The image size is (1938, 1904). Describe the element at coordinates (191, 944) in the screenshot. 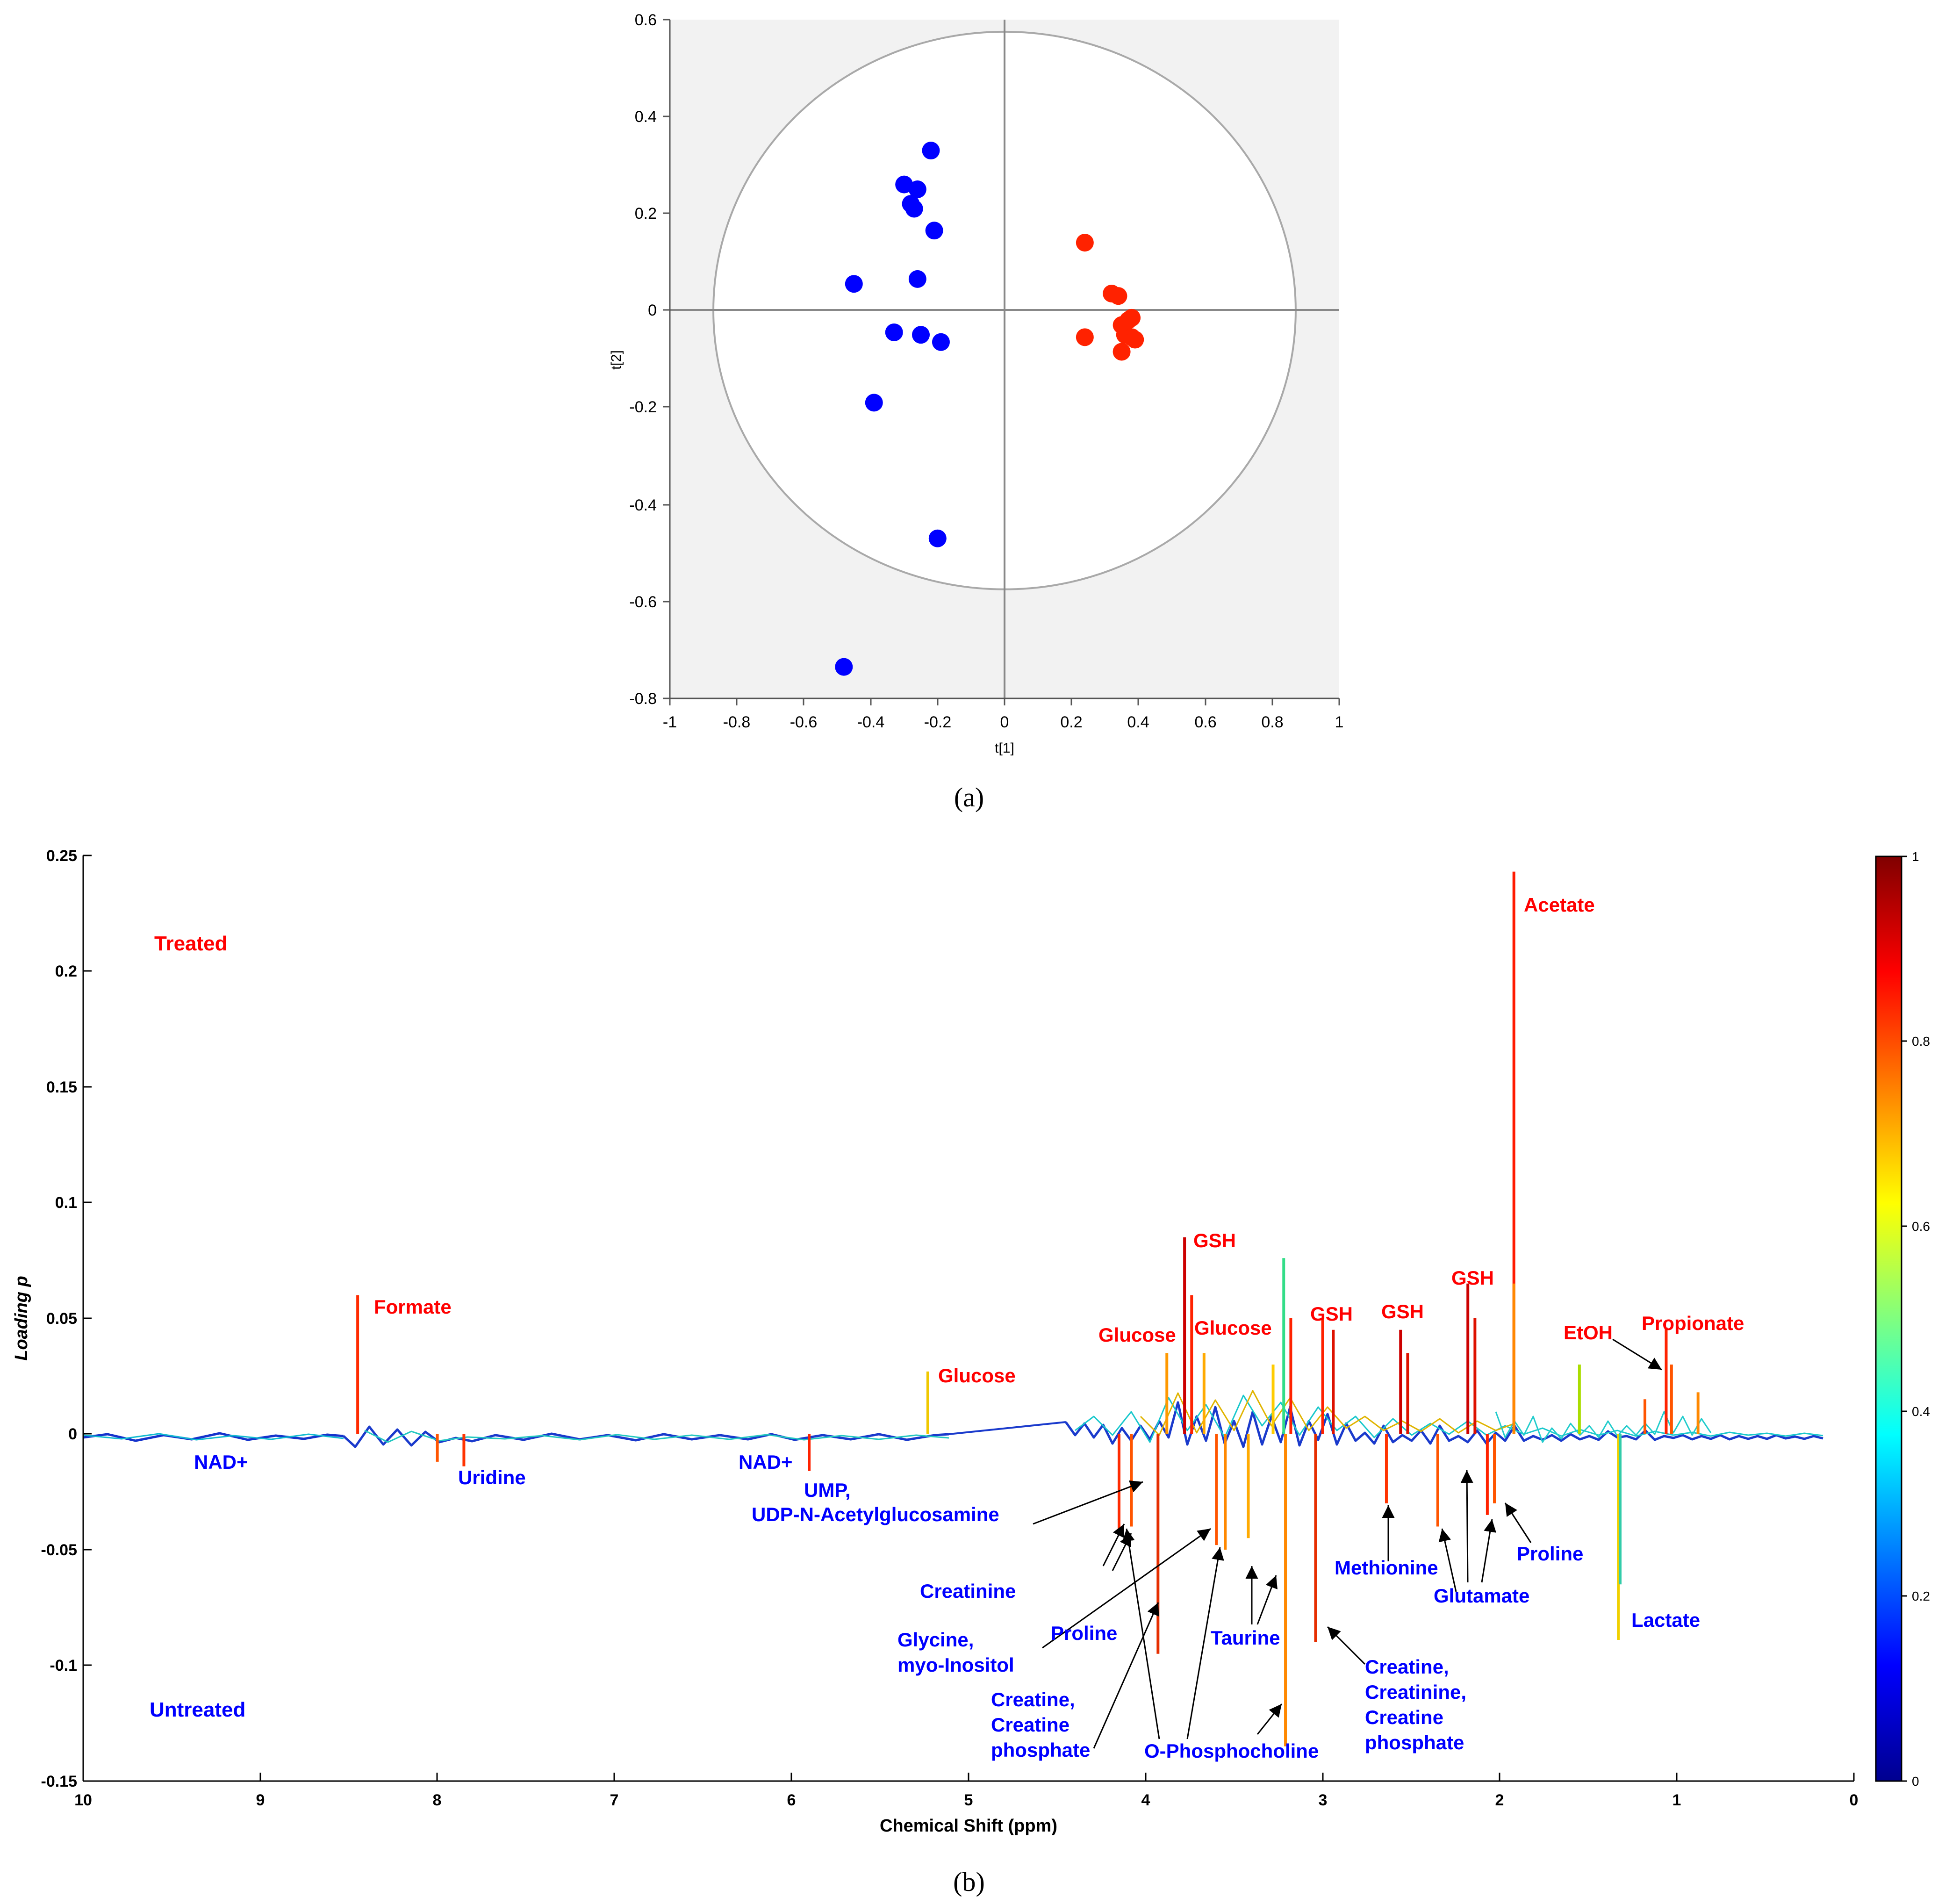

I see `treated-label: Treated` at that location.